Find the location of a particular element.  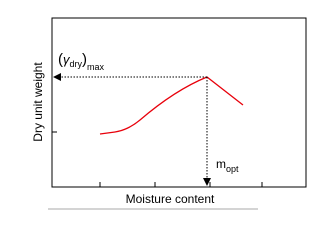

optimum-moisture-label: mopt is located at coordinates (227, 165).